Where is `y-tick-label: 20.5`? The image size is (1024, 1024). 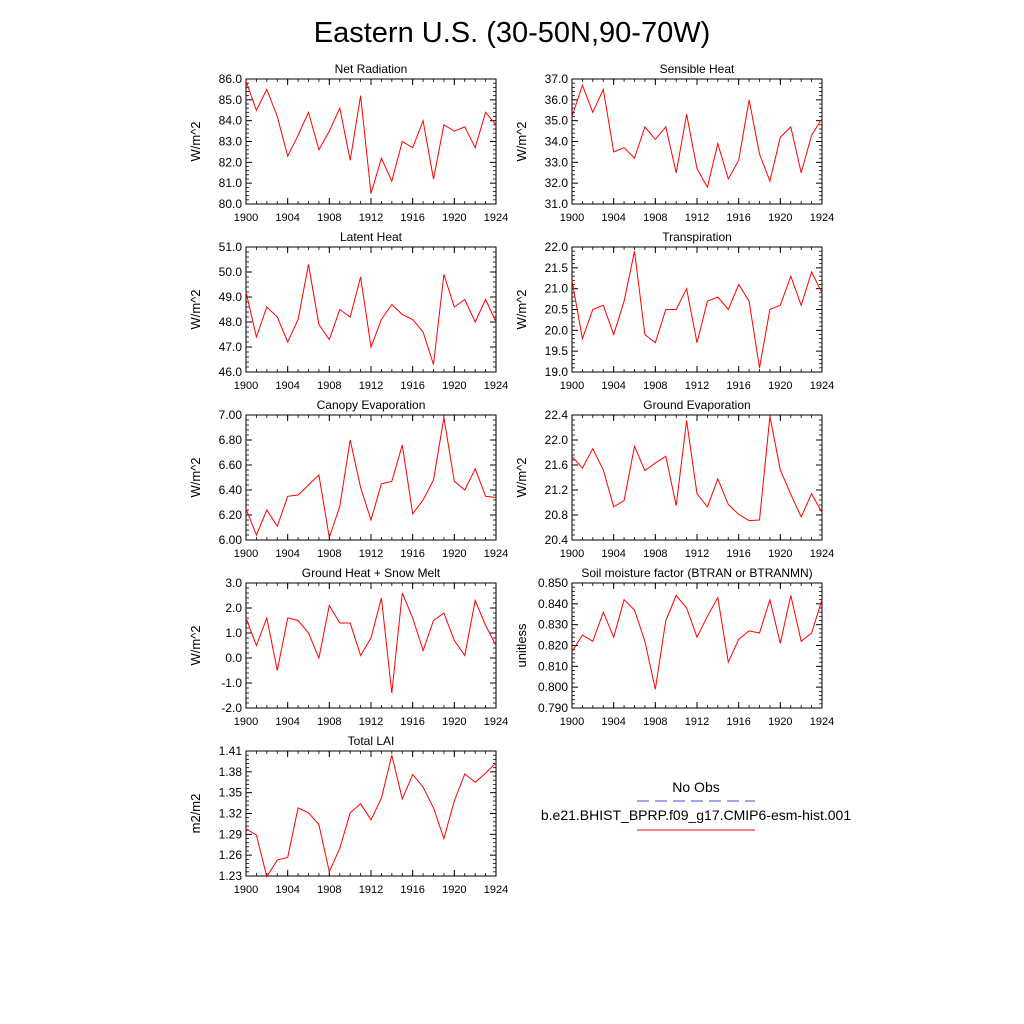 y-tick-label: 20.5 is located at coordinates (557, 310).